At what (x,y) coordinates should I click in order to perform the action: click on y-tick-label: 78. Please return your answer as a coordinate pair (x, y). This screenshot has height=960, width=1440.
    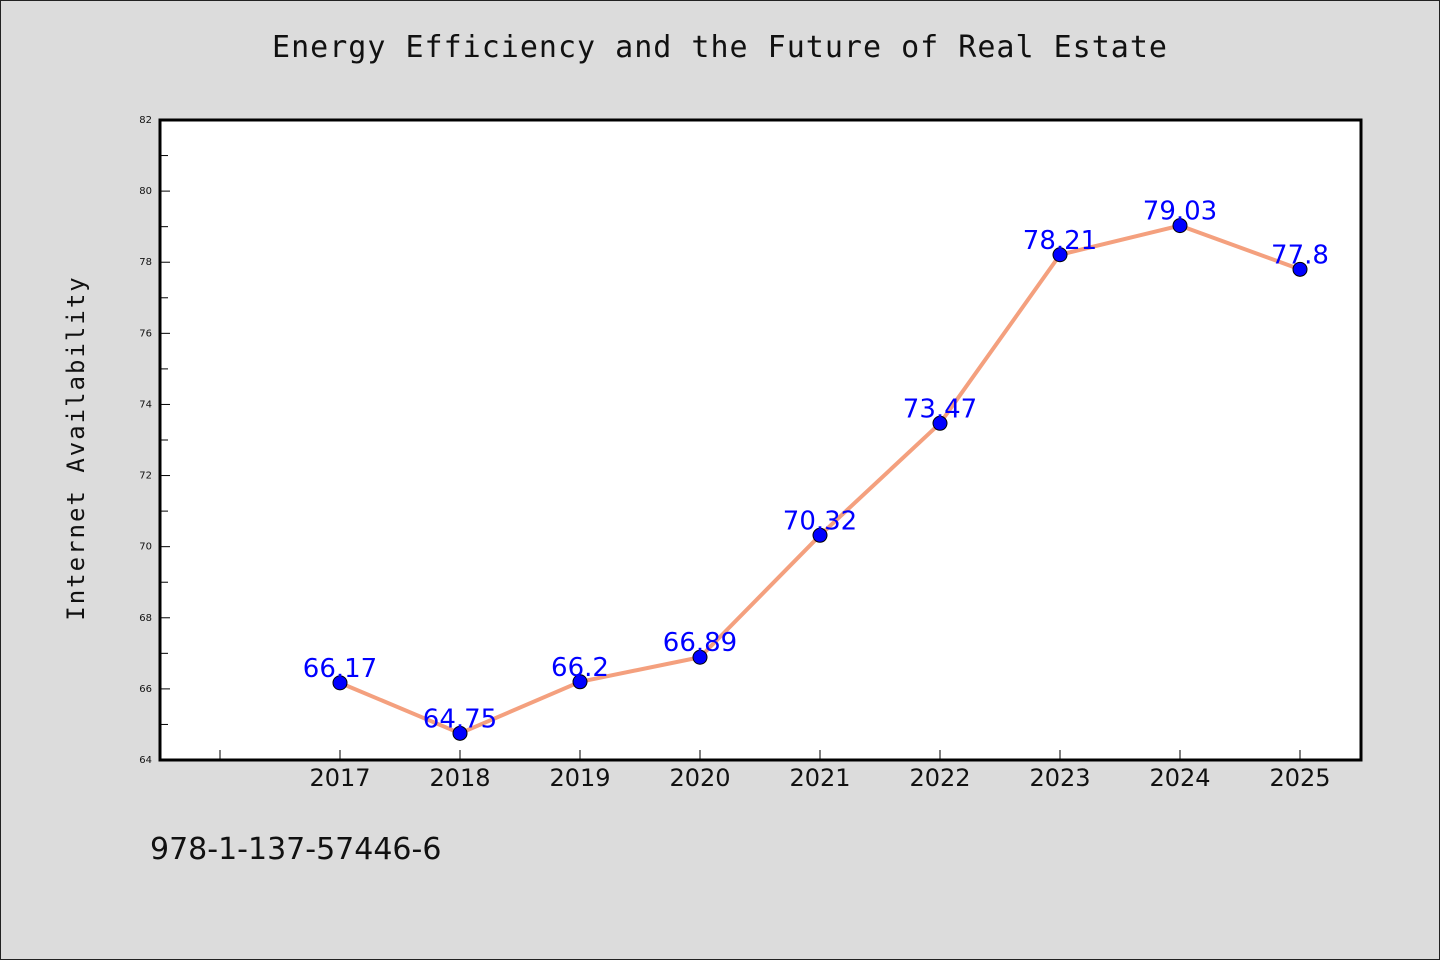
    Looking at the image, I should click on (145, 262).